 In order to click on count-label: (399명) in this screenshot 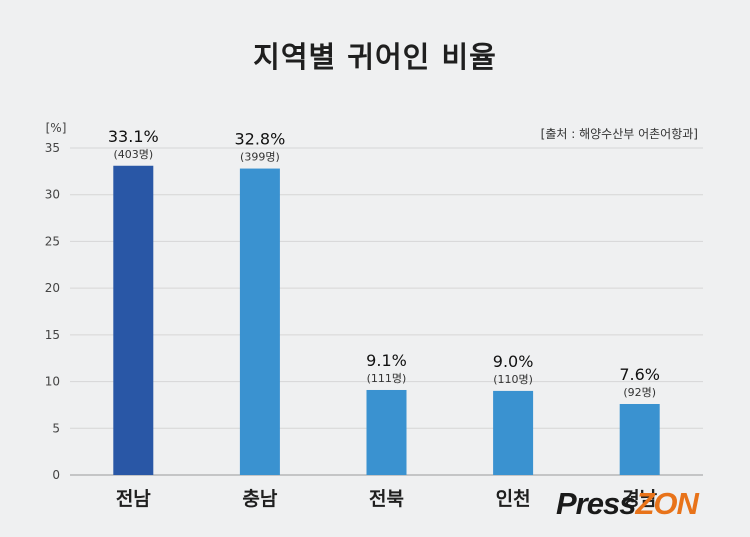, I will do `click(260, 157)`.